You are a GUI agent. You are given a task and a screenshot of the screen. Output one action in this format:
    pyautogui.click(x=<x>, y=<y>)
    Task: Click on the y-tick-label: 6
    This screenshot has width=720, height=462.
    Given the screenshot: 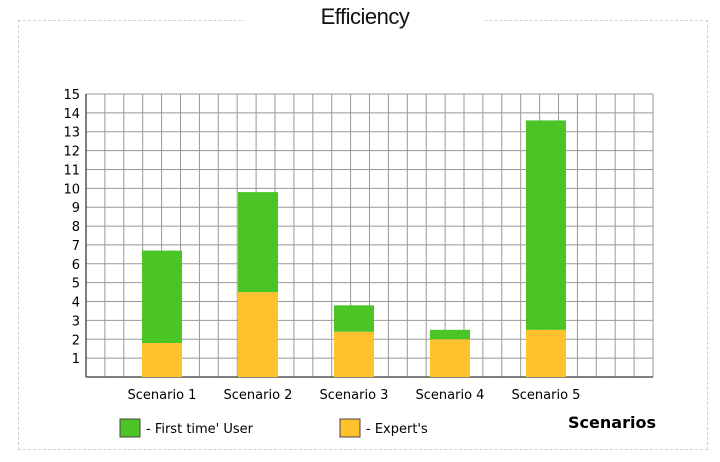 What is the action you would take?
    pyautogui.click(x=76, y=265)
    